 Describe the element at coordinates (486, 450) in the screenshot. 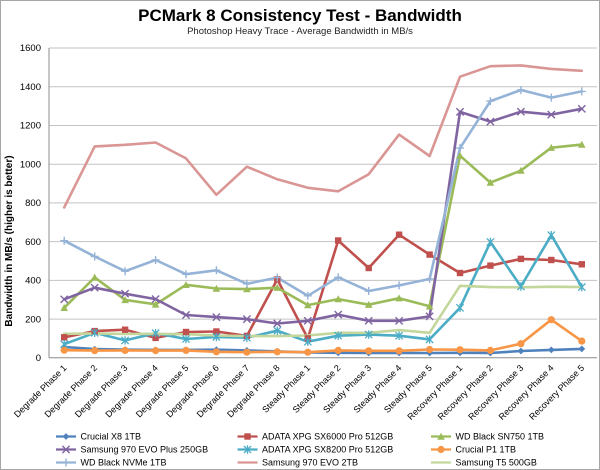

I see `svg-text: Crucial P1 1TB` at that location.